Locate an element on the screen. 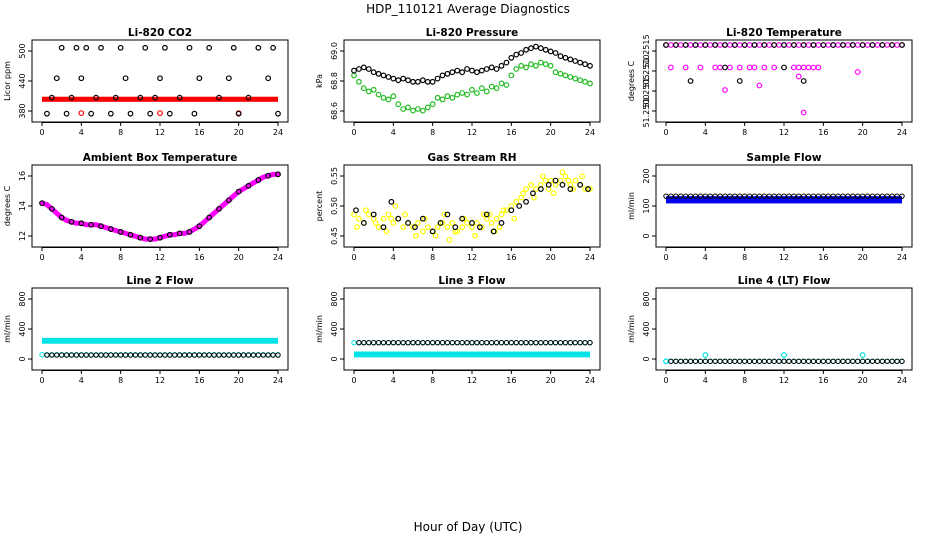  chart-title: Li-820 CO2 is located at coordinates (160, 33).